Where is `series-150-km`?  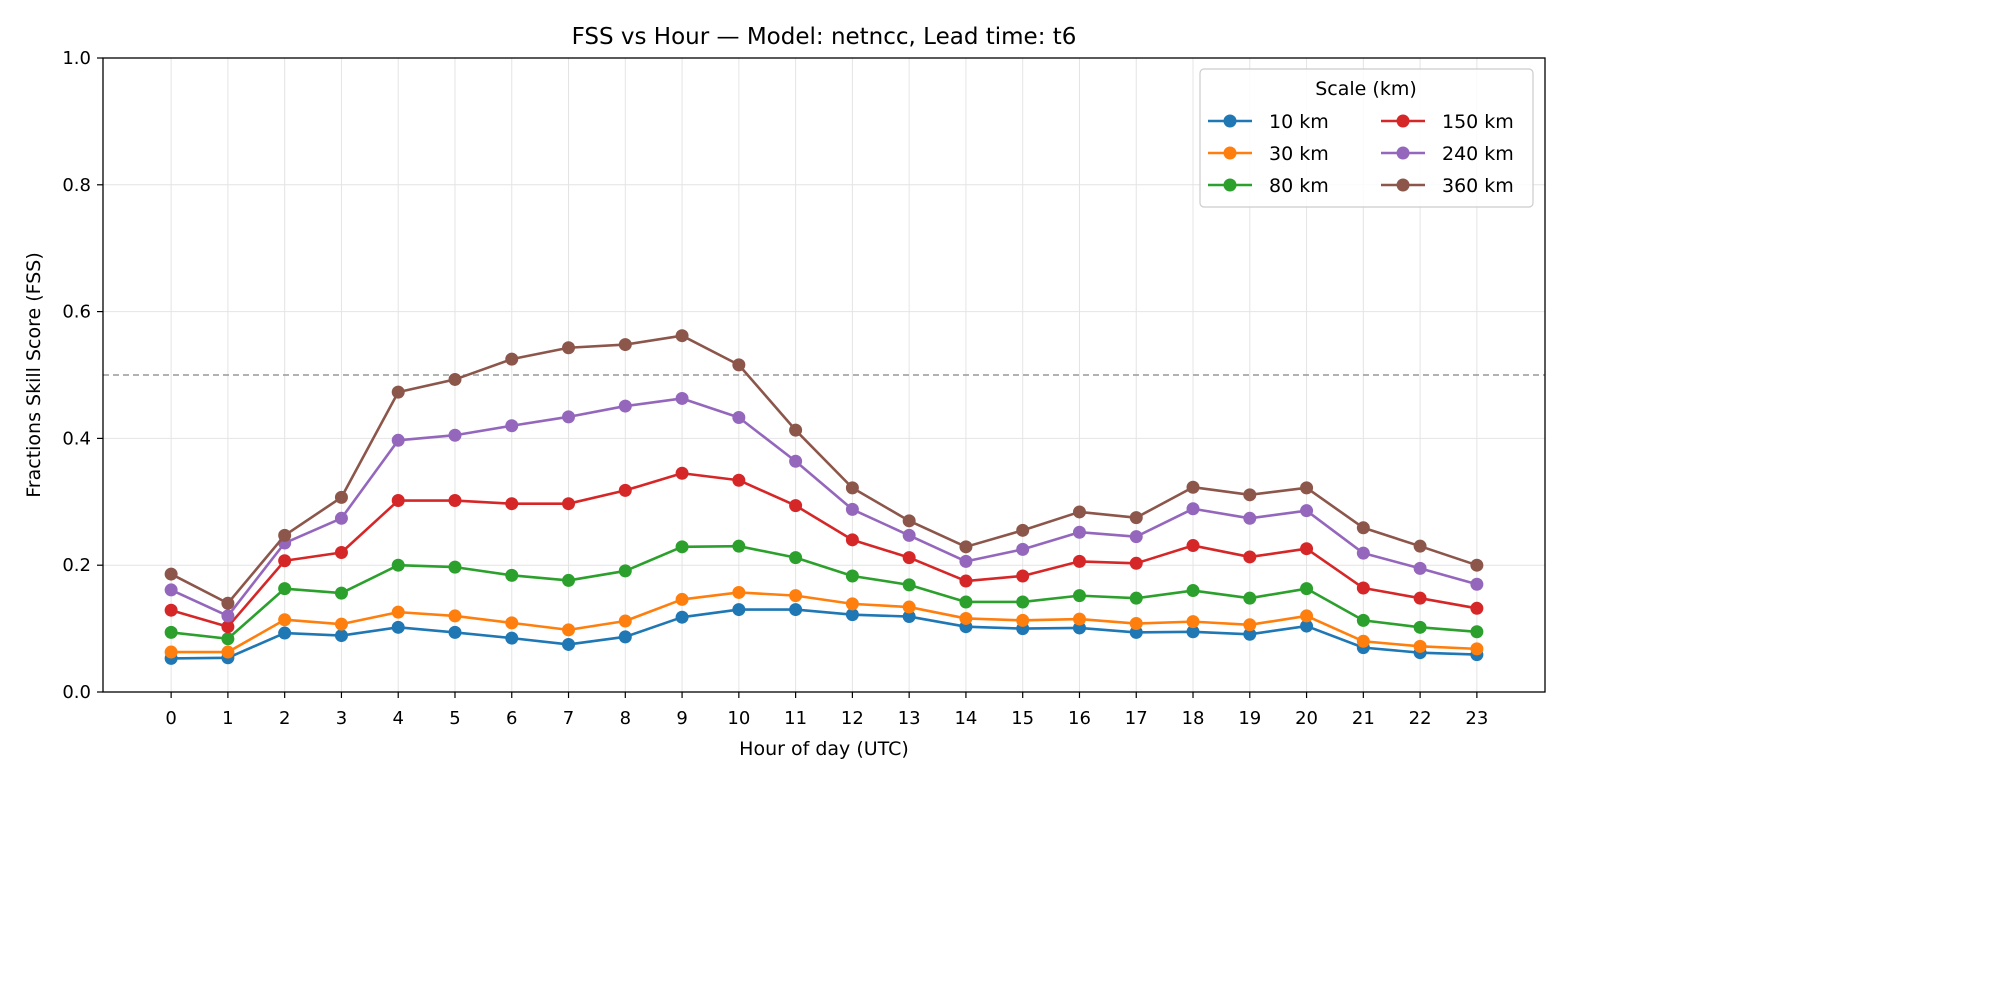
series-150-km is located at coordinates (824, 550).